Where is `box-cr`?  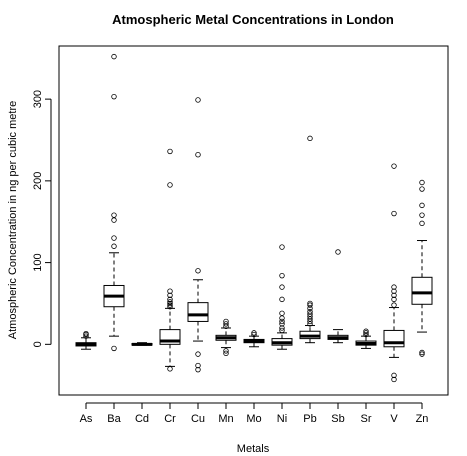
box-cr is located at coordinates (170, 260).